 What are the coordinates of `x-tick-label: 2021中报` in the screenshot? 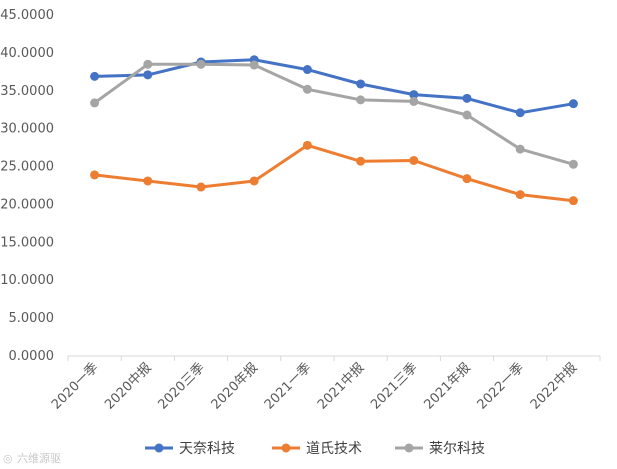 It's located at (341, 386).